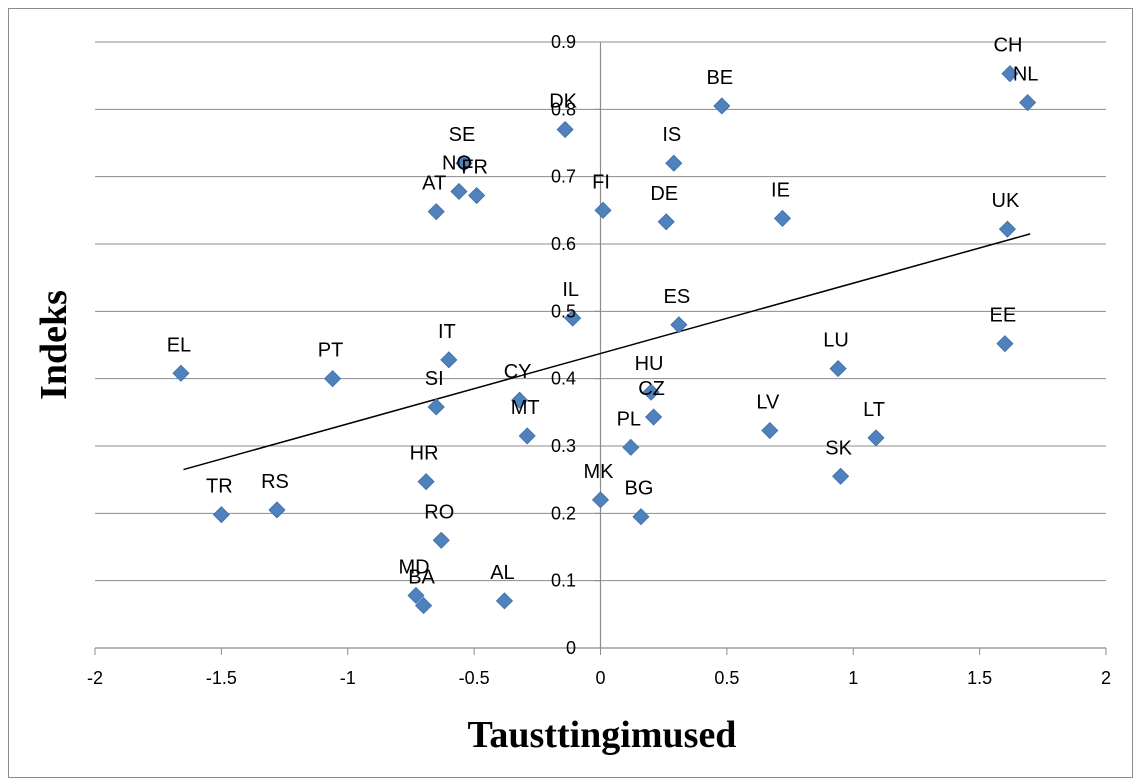  Describe the element at coordinates (1106, 678) in the screenshot. I see `x-tick-label: 2` at that location.